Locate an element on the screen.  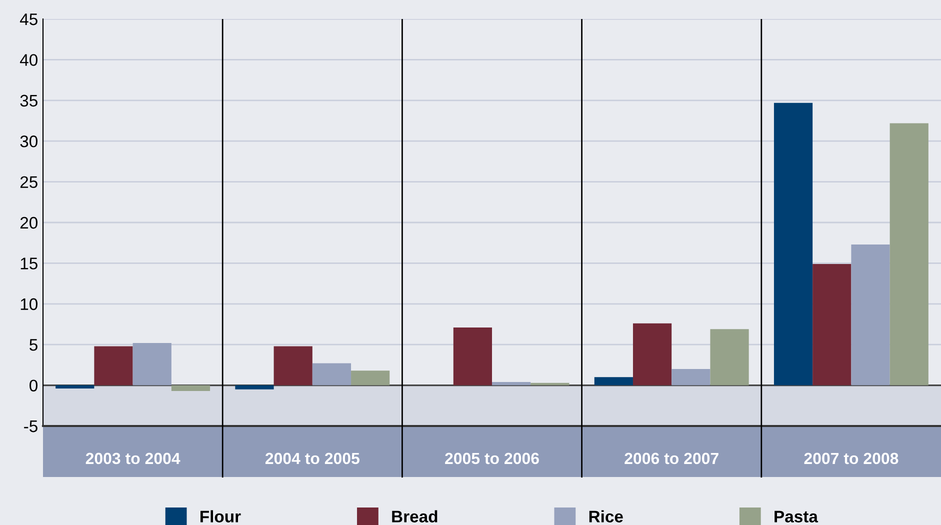
y-tick-label: -5 is located at coordinates (31, 426).